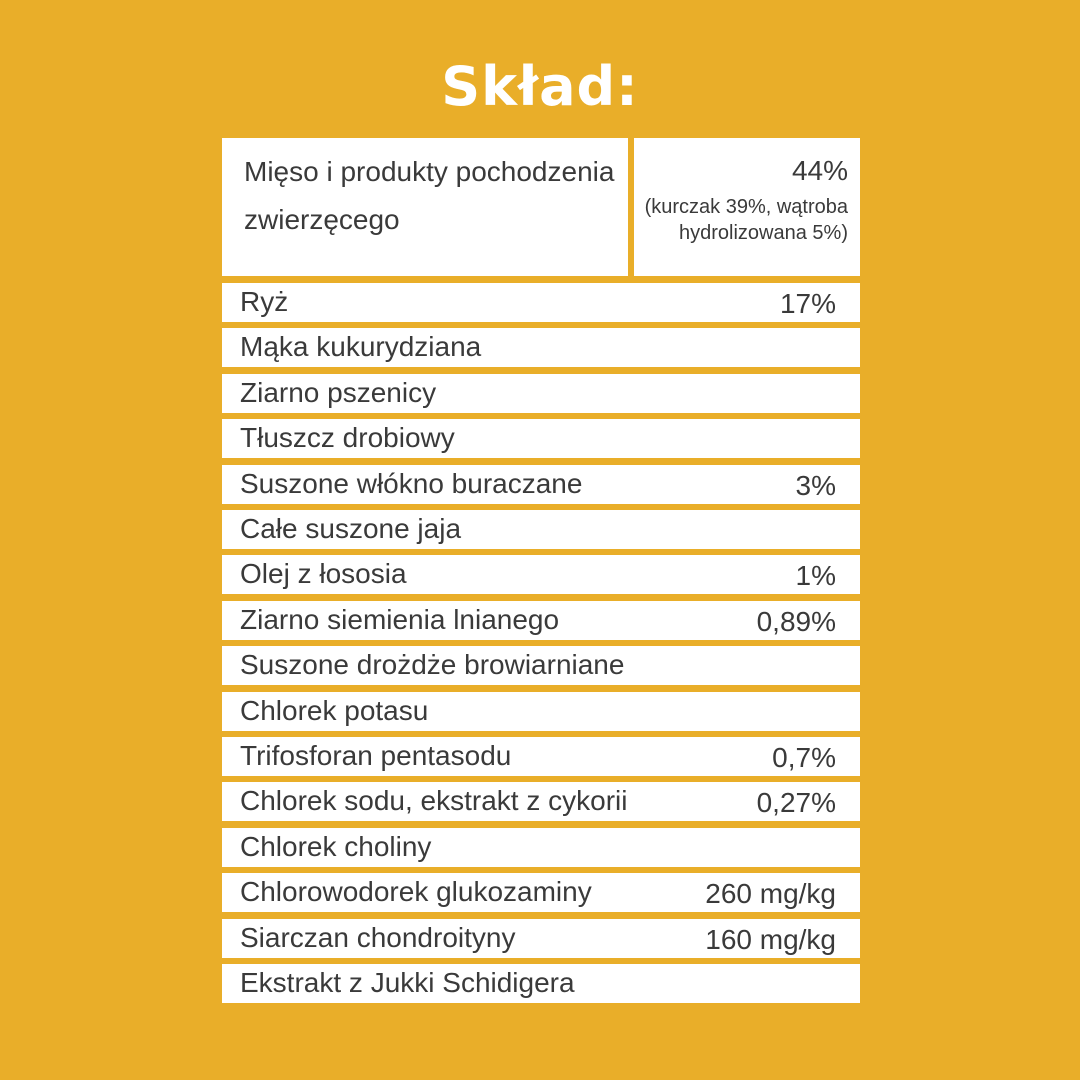  I want to click on table-row: Suszone drożdże browiarniane, so click(541, 665).